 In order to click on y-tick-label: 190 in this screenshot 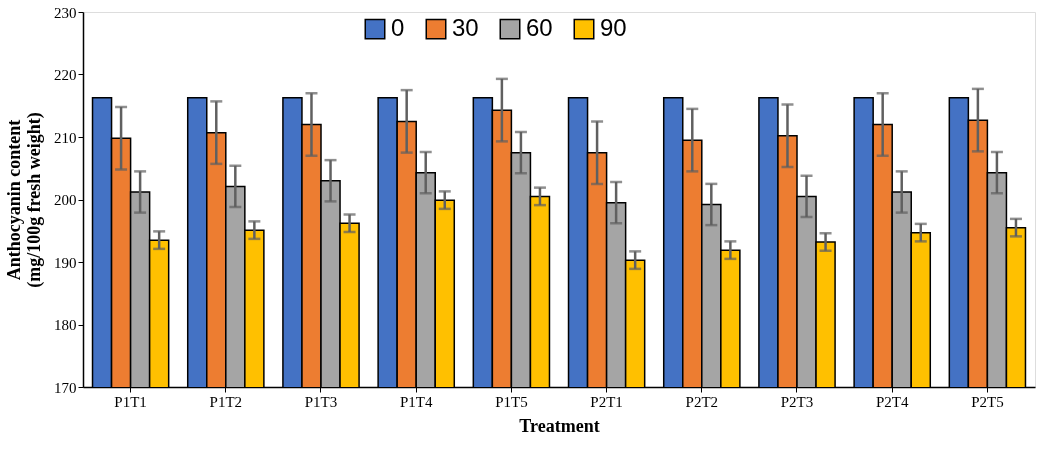, I will do `click(65, 262)`.